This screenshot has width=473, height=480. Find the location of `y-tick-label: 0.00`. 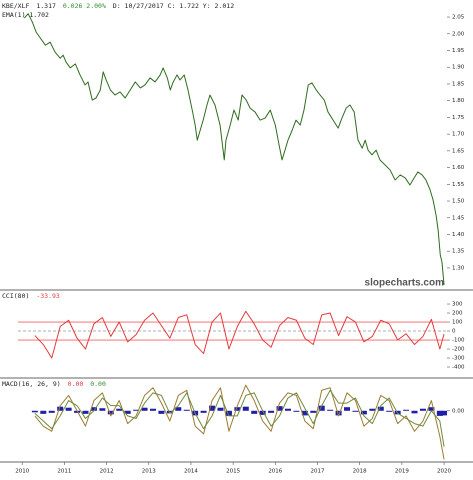

y-tick-label: 0.00 is located at coordinates (458, 411).